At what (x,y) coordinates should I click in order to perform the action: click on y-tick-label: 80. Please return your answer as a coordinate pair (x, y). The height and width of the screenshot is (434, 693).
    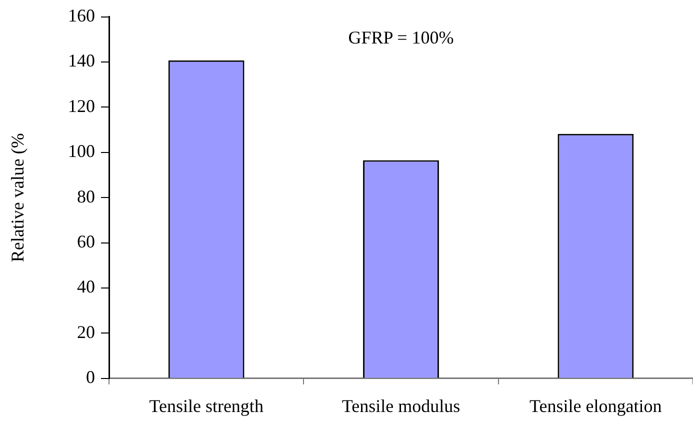
    Looking at the image, I should click on (86, 196).